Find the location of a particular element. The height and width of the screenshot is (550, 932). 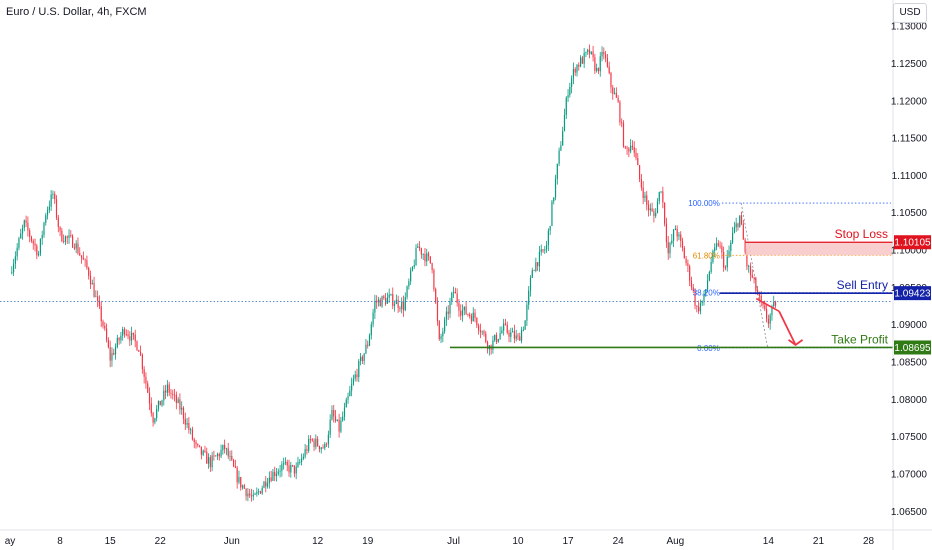

price-tick-label: 1.11000 is located at coordinates (910, 176).